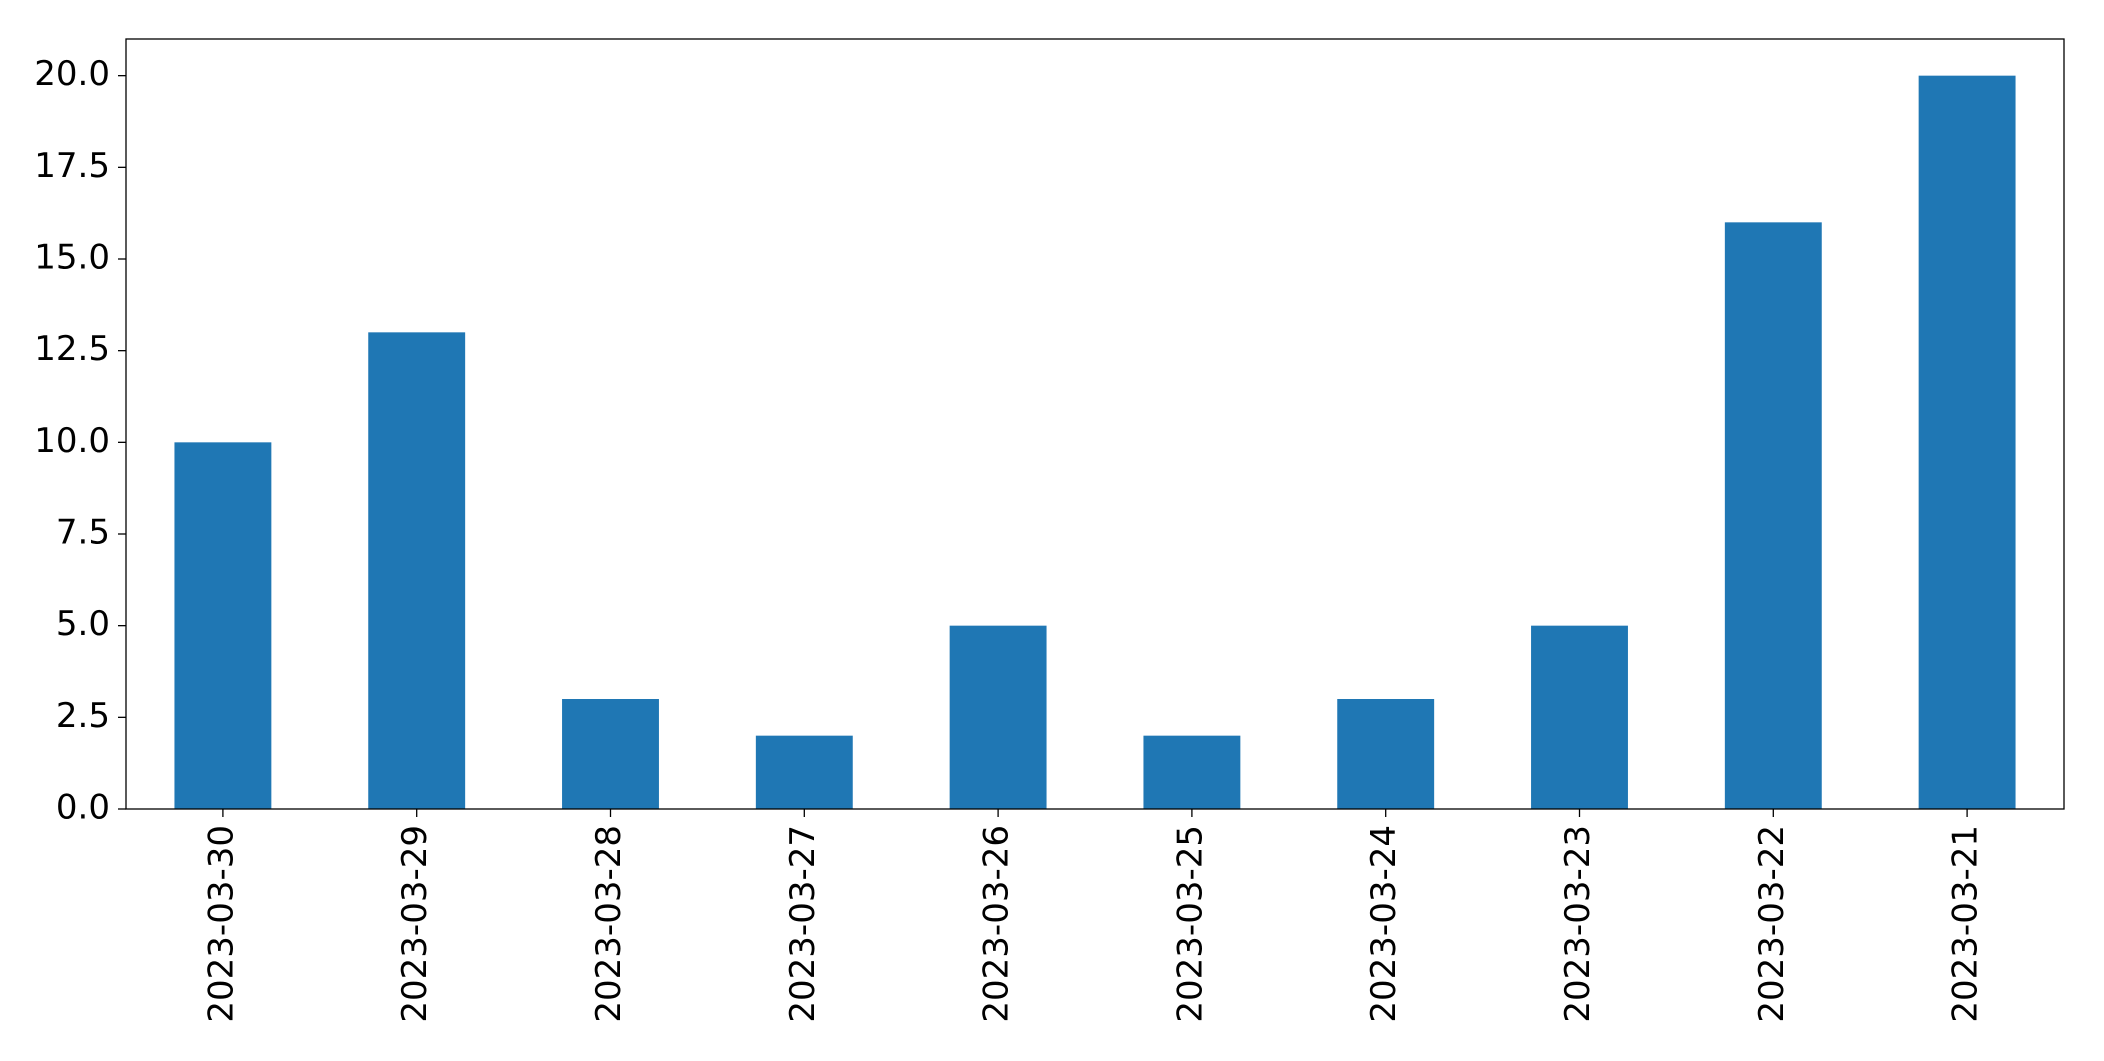 Image resolution: width=2104 pixels, height=1061 pixels. I want to click on y-tick-label: 10.0, so click(72, 441).